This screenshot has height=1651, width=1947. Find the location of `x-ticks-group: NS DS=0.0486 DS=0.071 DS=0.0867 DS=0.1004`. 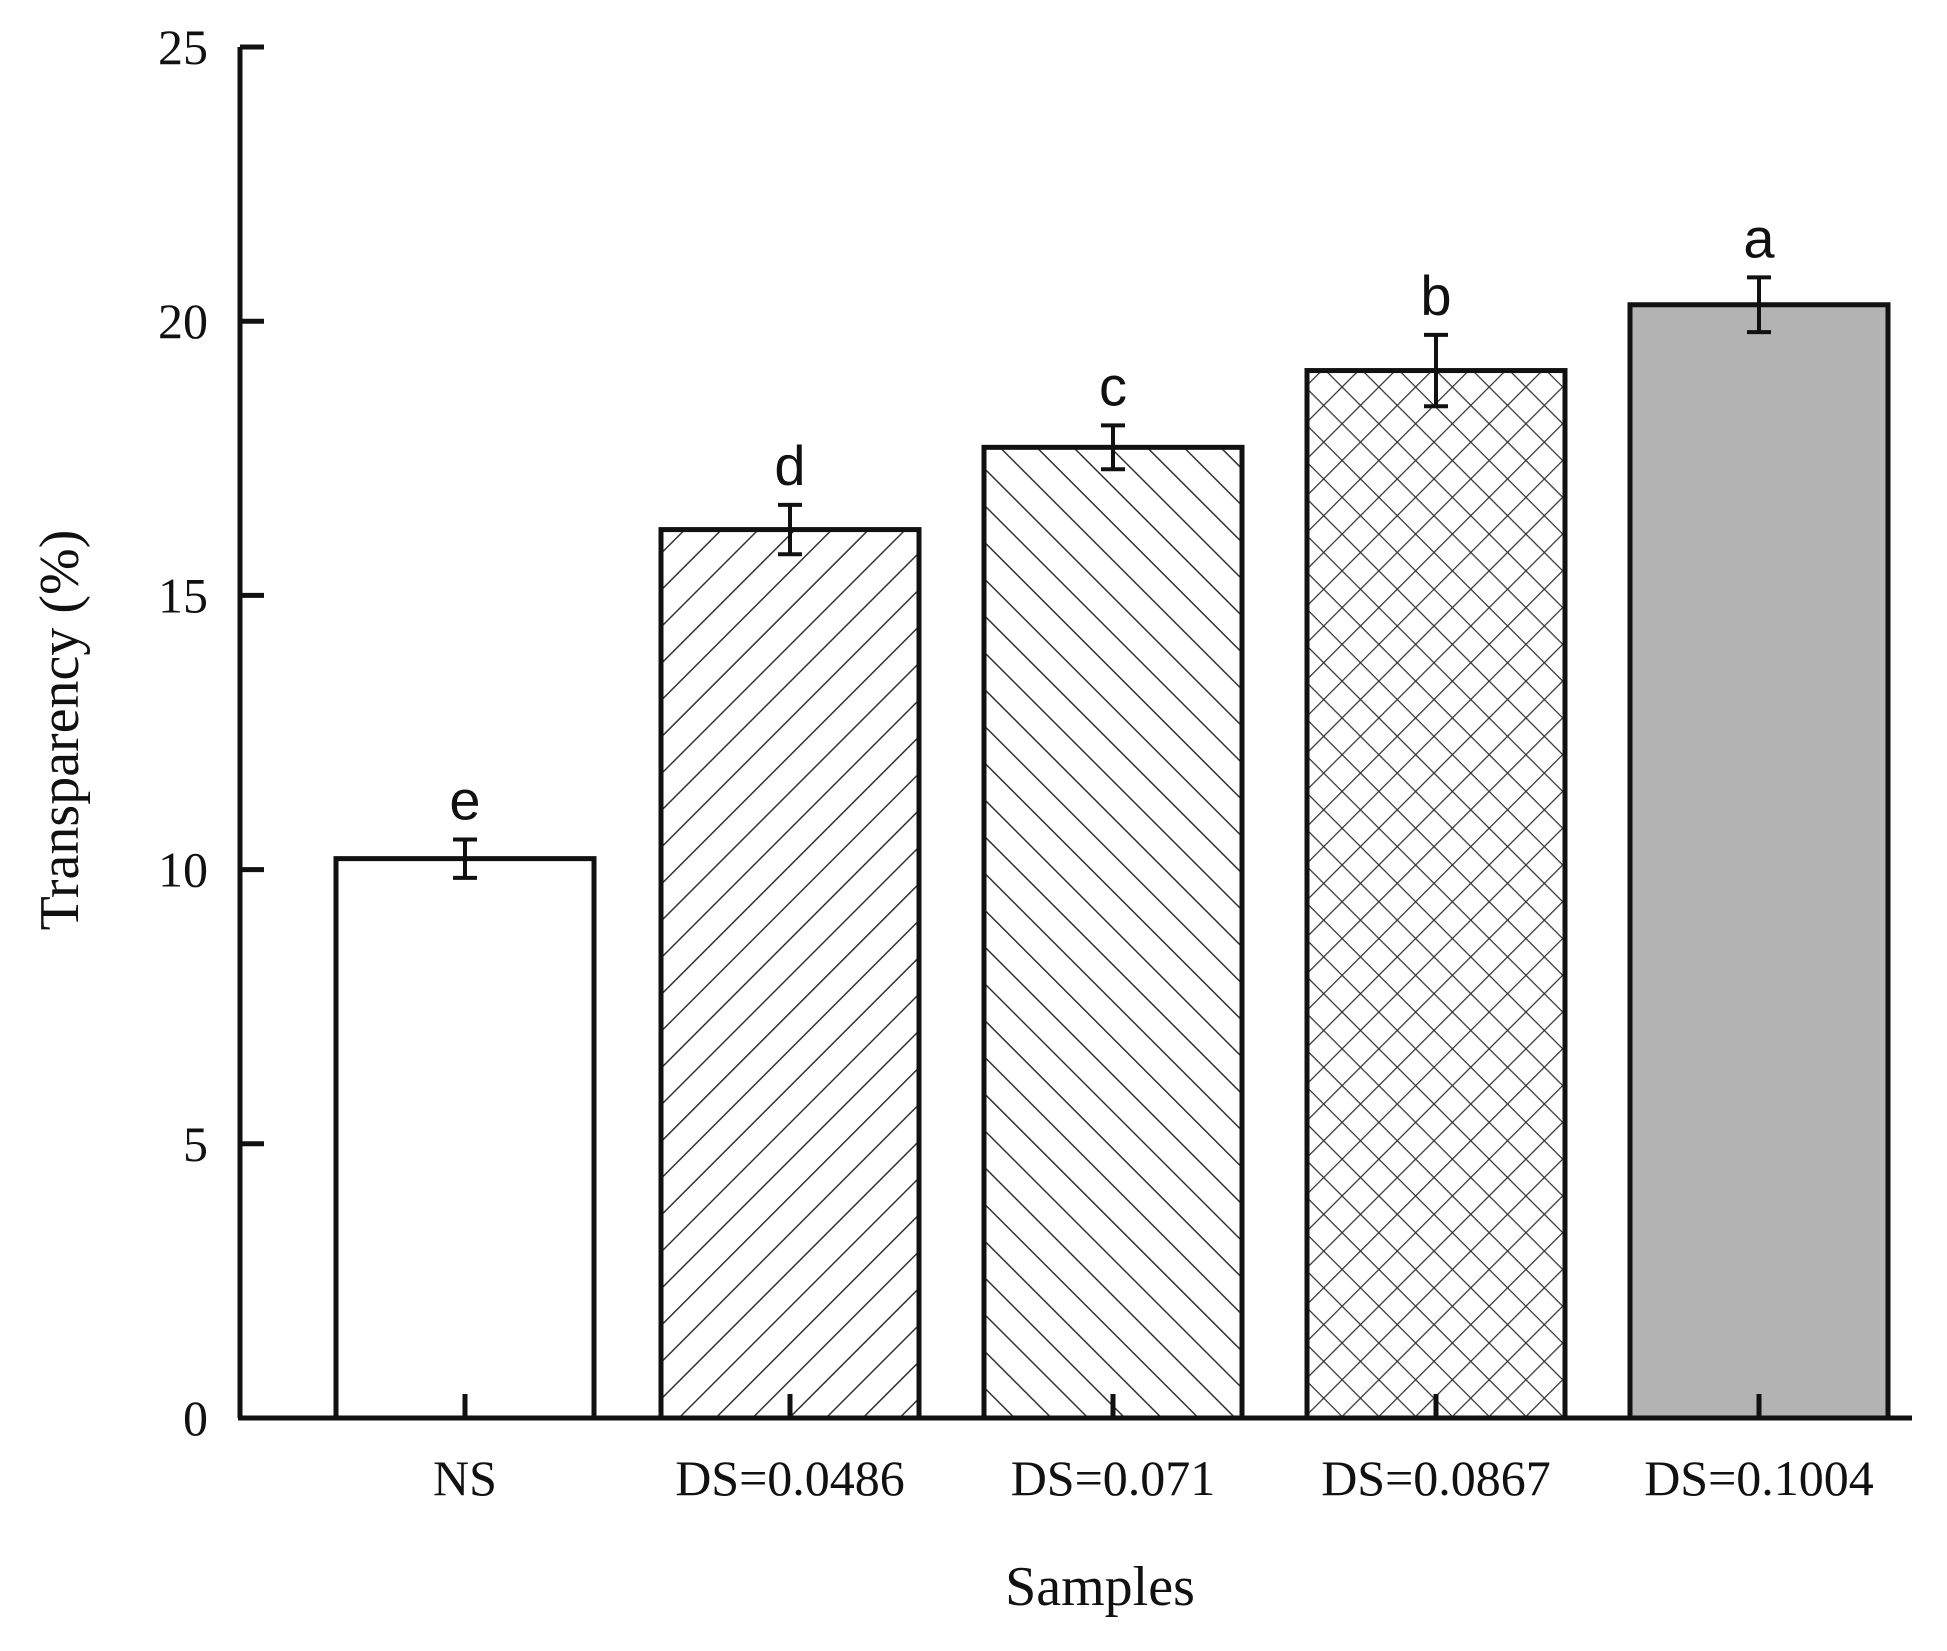

x-ticks-group: NS DS=0.0486 DS=0.071 DS=0.0867 DS=0.1004 is located at coordinates (1153, 1450).